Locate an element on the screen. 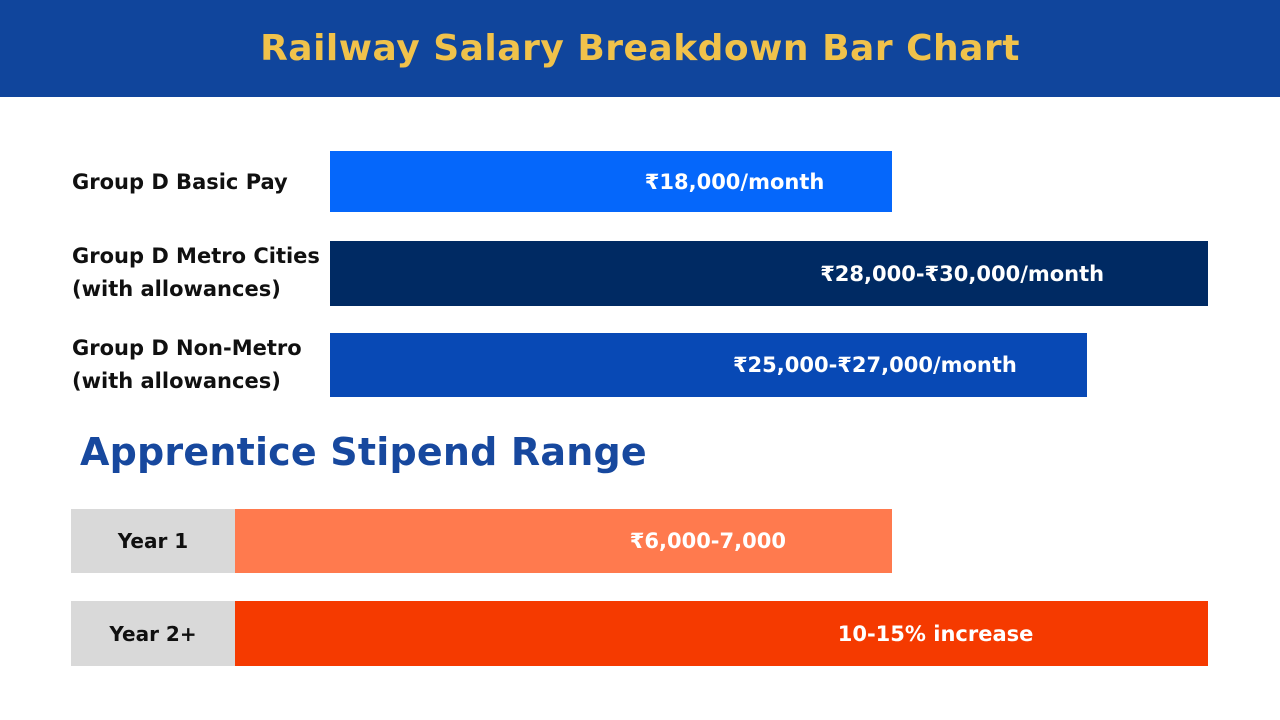 This screenshot has height=720, width=1280. category-label-group-d-non-metro: Group D Non-Metro (with allowances) is located at coordinates (199, 365).